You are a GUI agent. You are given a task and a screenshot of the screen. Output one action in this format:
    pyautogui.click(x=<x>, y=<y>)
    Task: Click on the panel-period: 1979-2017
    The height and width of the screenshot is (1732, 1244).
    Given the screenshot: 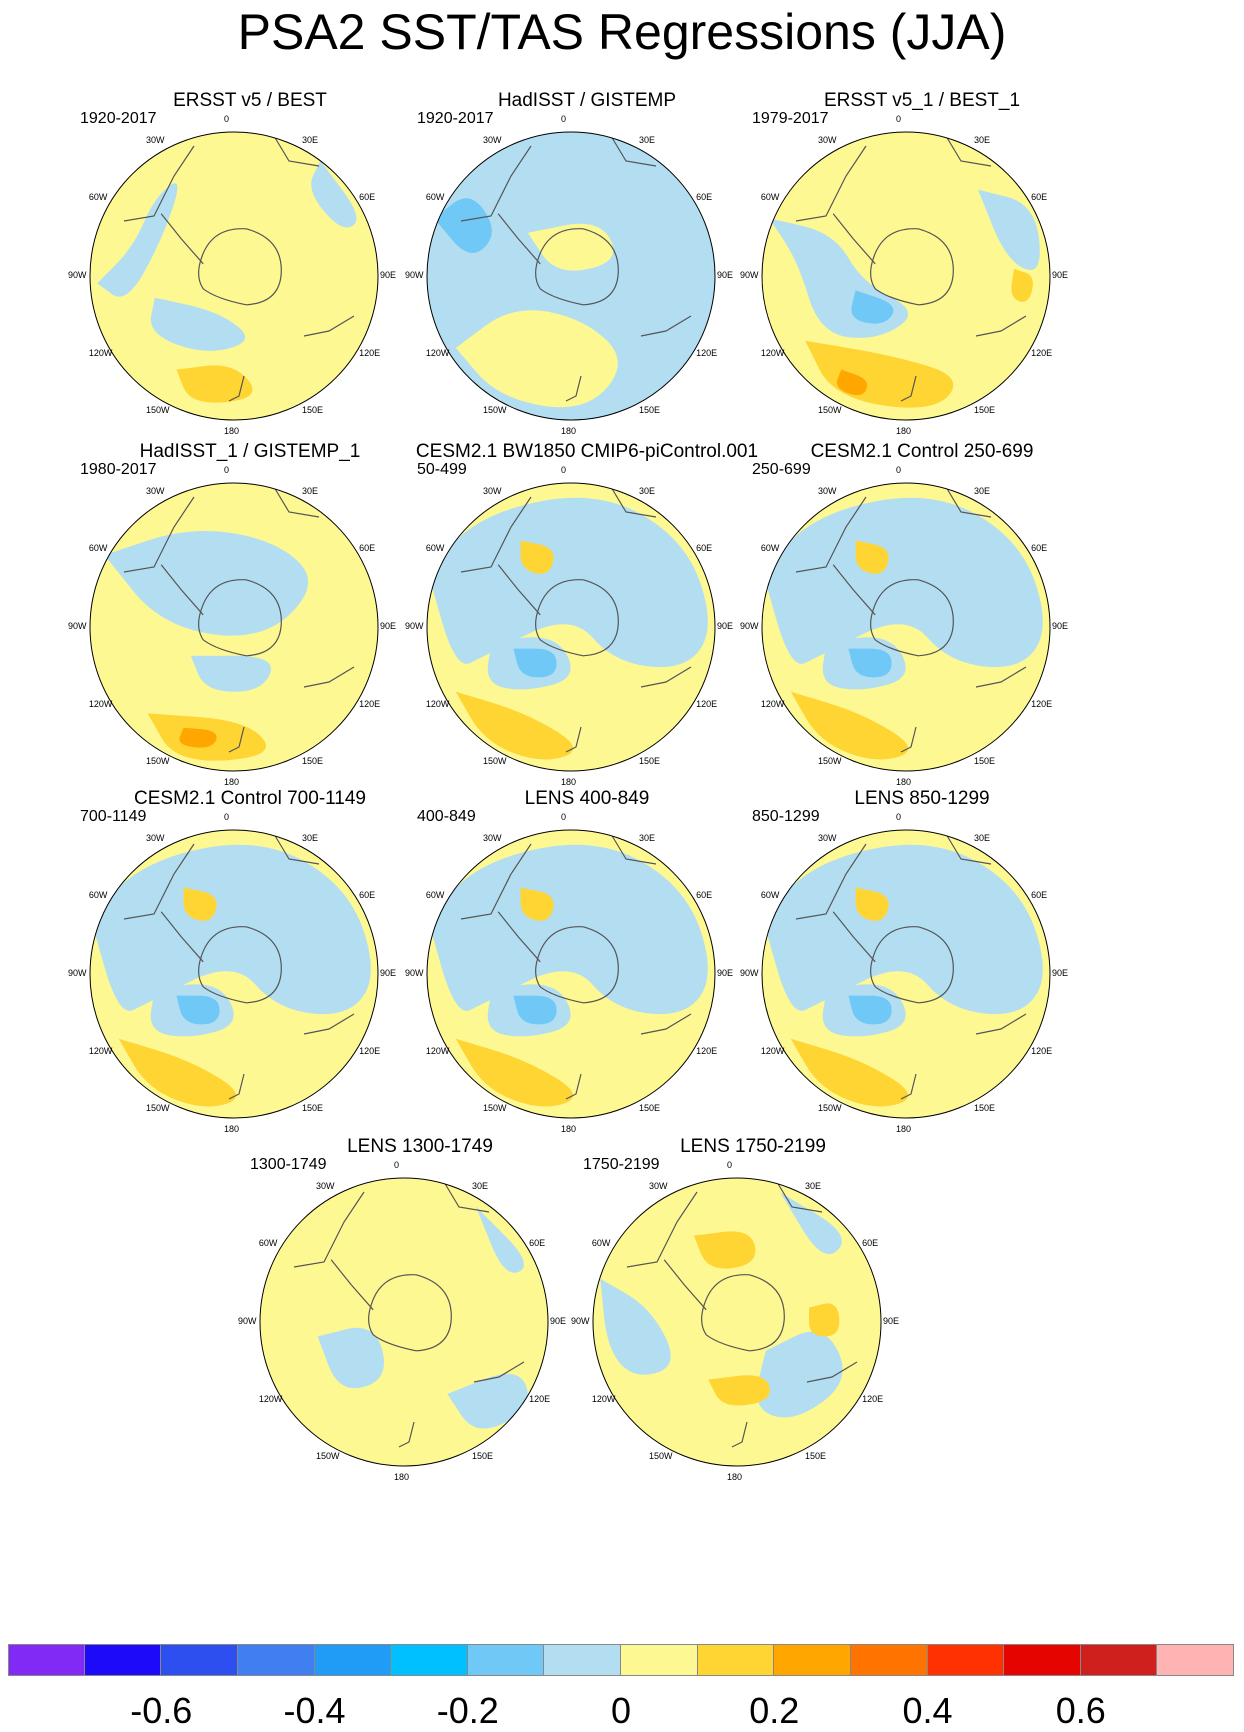 What is the action you would take?
    pyautogui.click(x=790, y=118)
    